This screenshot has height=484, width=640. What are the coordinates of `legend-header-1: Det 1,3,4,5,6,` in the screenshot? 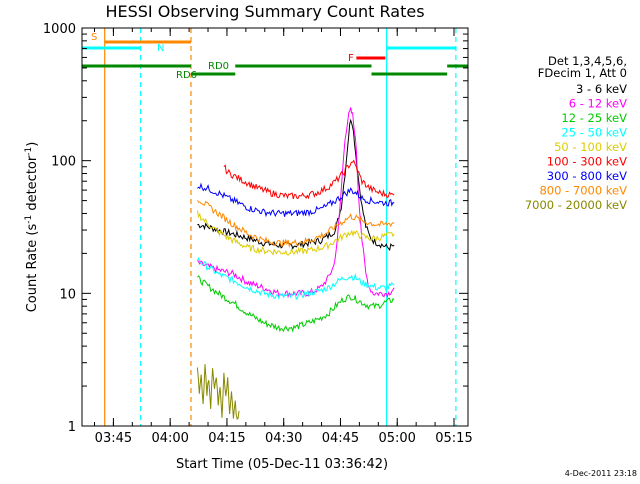 It's located at (587, 61).